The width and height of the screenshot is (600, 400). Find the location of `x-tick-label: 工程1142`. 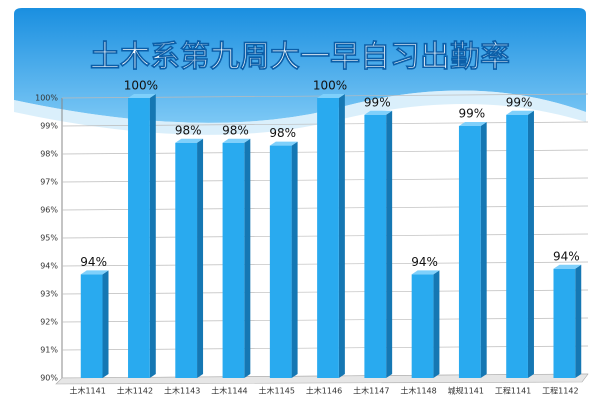

x-tick-label: 工程1142 is located at coordinates (560, 391).